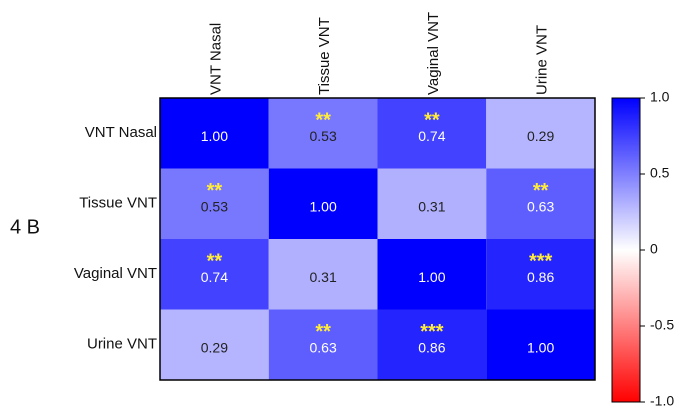 The height and width of the screenshot is (407, 697). I want to click on colorbar, so click(626, 250).